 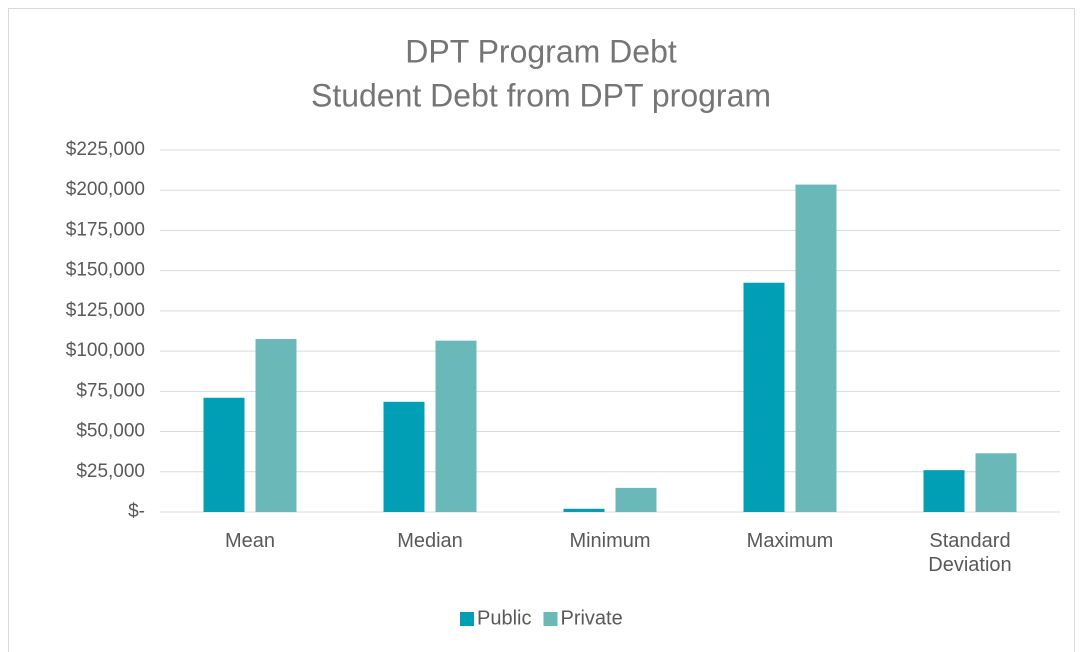 I want to click on y-tick-label: $200,000, so click(x=105, y=189).